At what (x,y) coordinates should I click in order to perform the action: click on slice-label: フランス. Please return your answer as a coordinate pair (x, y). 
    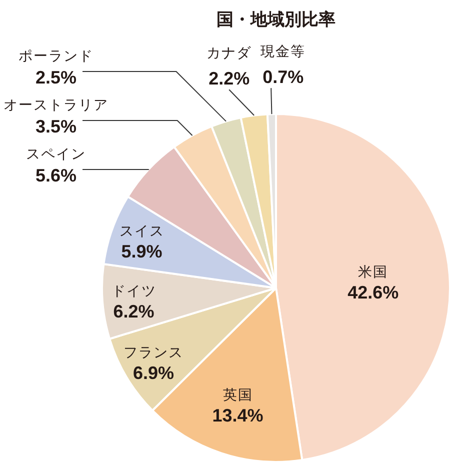
    Looking at the image, I should click on (154, 353).